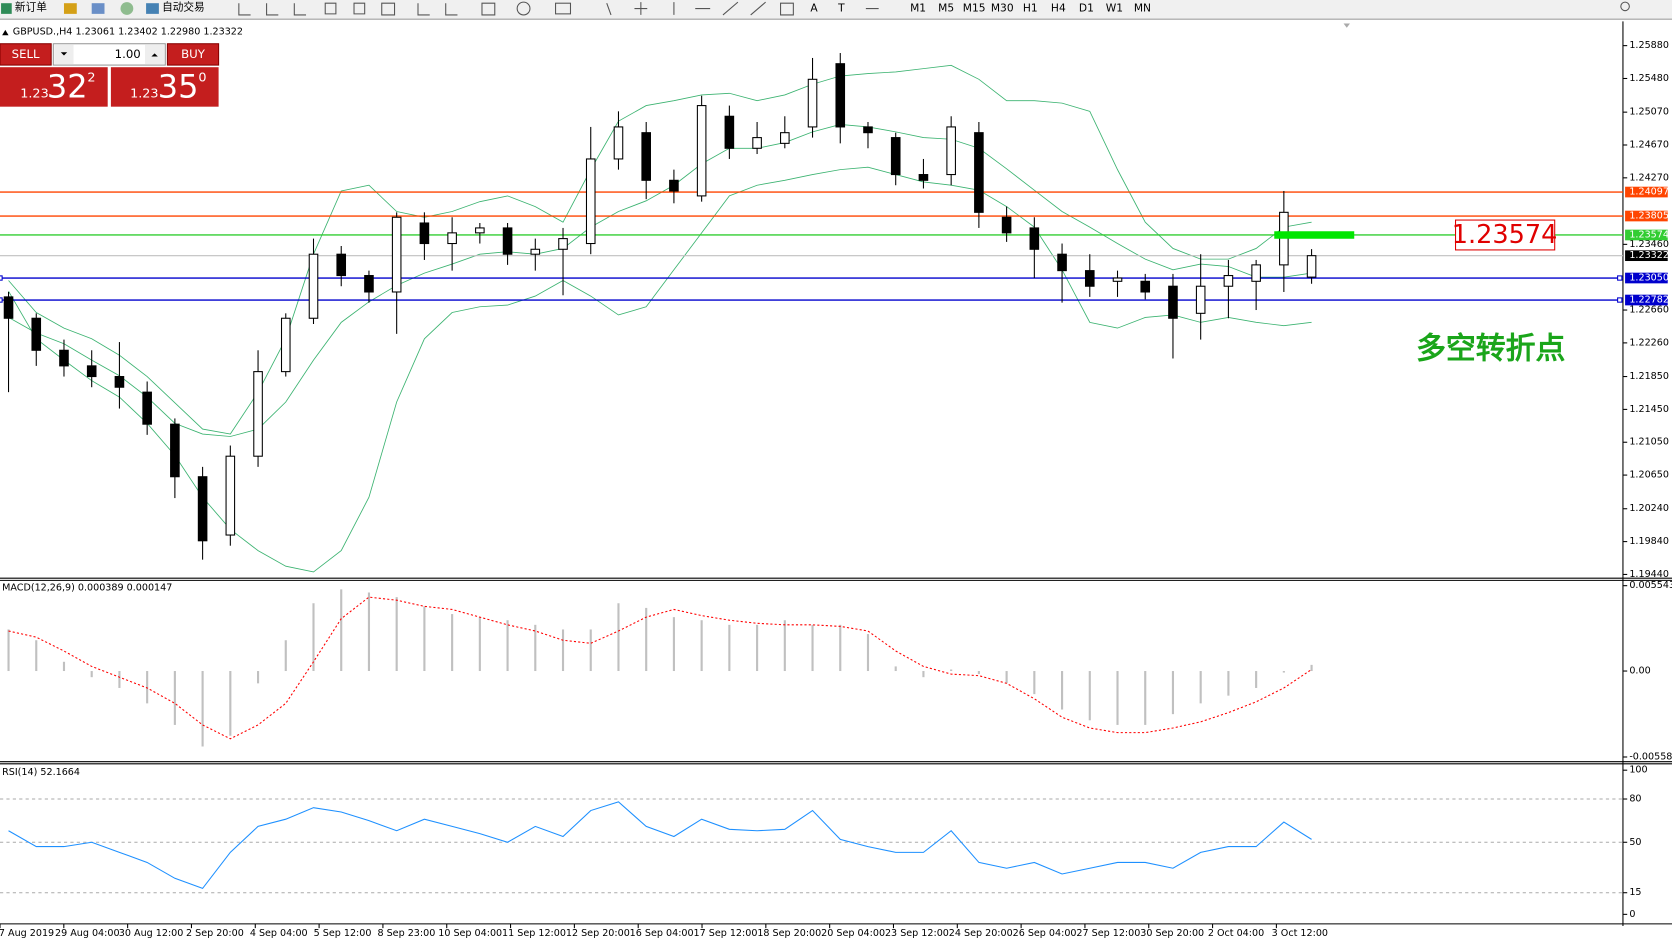 The width and height of the screenshot is (1672, 942). I want to click on y-tick-label: 0.005543, so click(1650, 585).